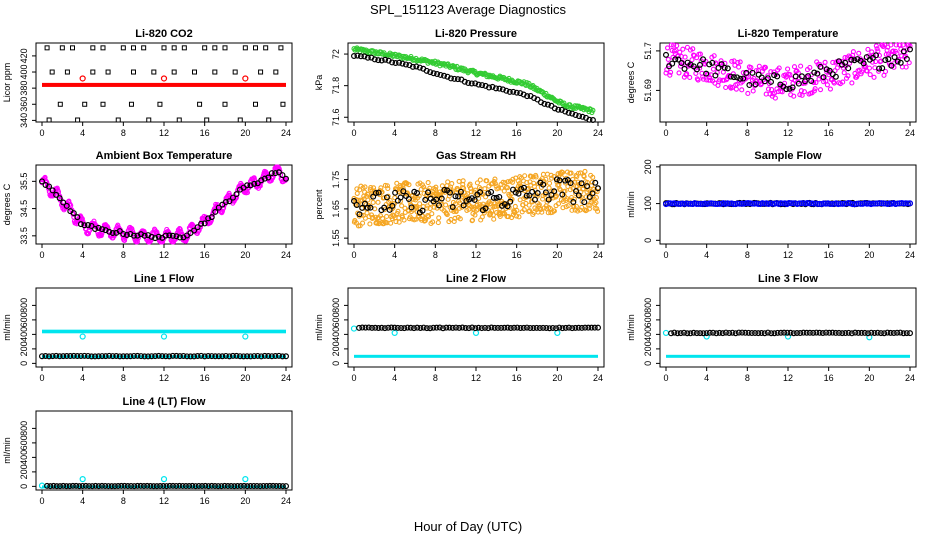 This screenshot has width=936, height=540. What do you see at coordinates (336, 305) in the screenshot?
I see `y-tick-label: 800` at bounding box center [336, 305].